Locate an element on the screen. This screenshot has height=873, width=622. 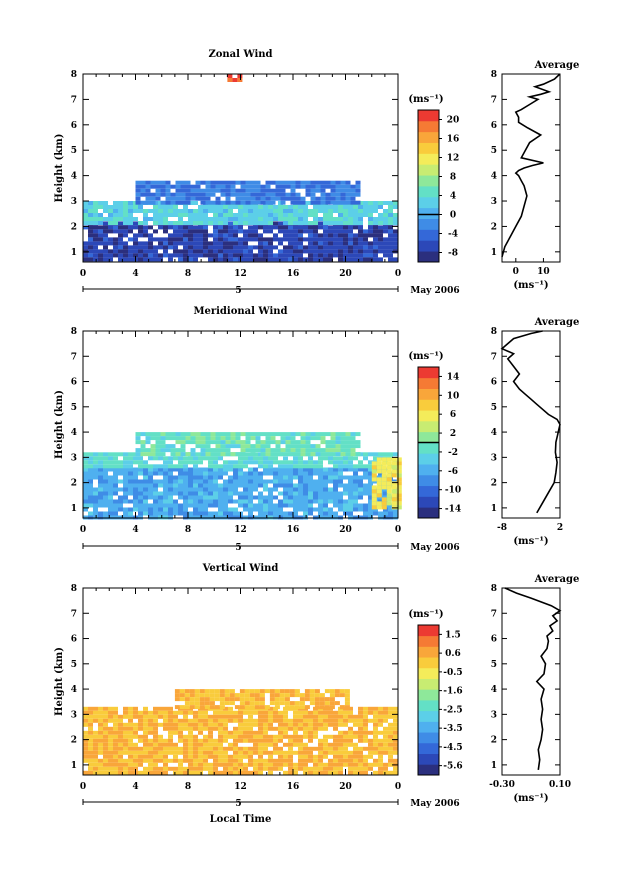
profile-y-tick-label: 4 is located at coordinates (494, 690).